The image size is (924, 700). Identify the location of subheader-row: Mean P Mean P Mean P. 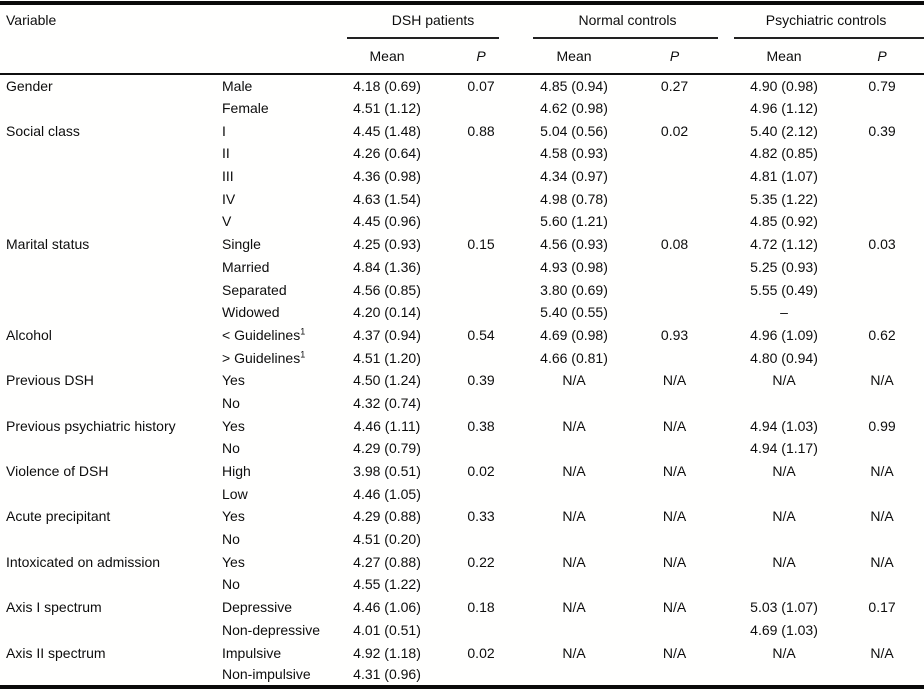
(462, 58).